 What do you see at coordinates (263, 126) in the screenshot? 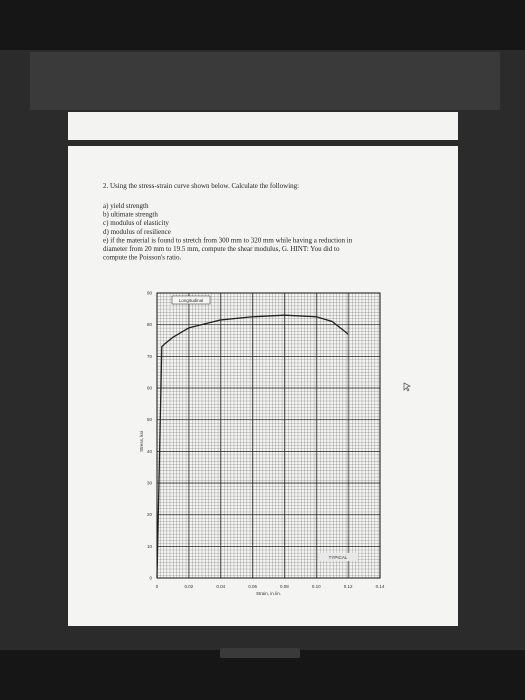
I see `toolbar-strip` at bounding box center [263, 126].